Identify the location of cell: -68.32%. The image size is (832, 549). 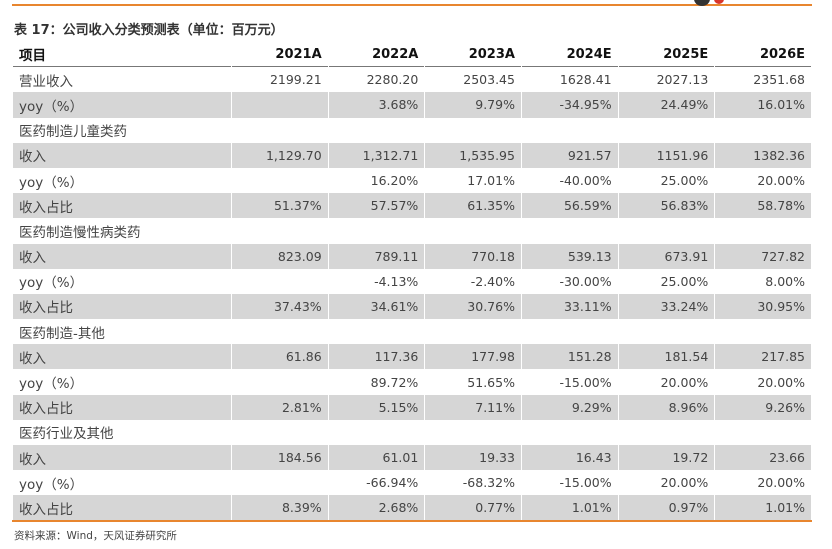
(488, 483).